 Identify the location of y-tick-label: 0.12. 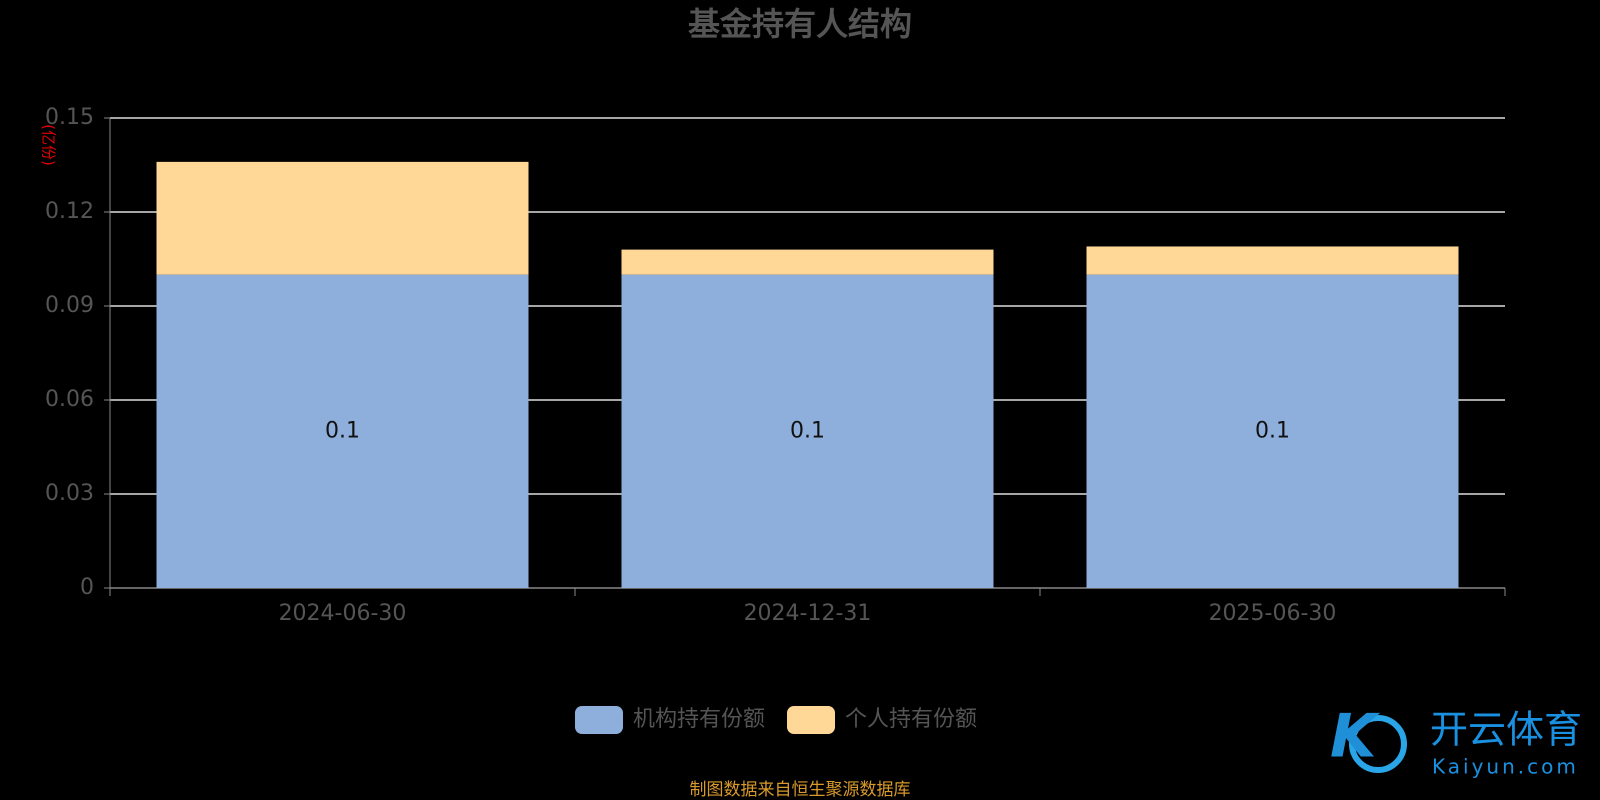
(69, 211).